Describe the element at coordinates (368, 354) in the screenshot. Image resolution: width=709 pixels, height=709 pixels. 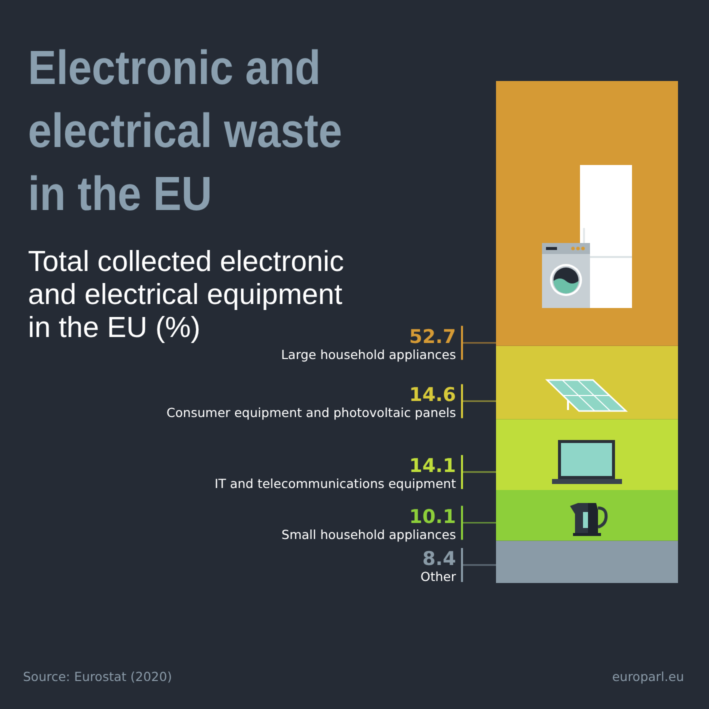
I see `text: Large household appliances` at that location.